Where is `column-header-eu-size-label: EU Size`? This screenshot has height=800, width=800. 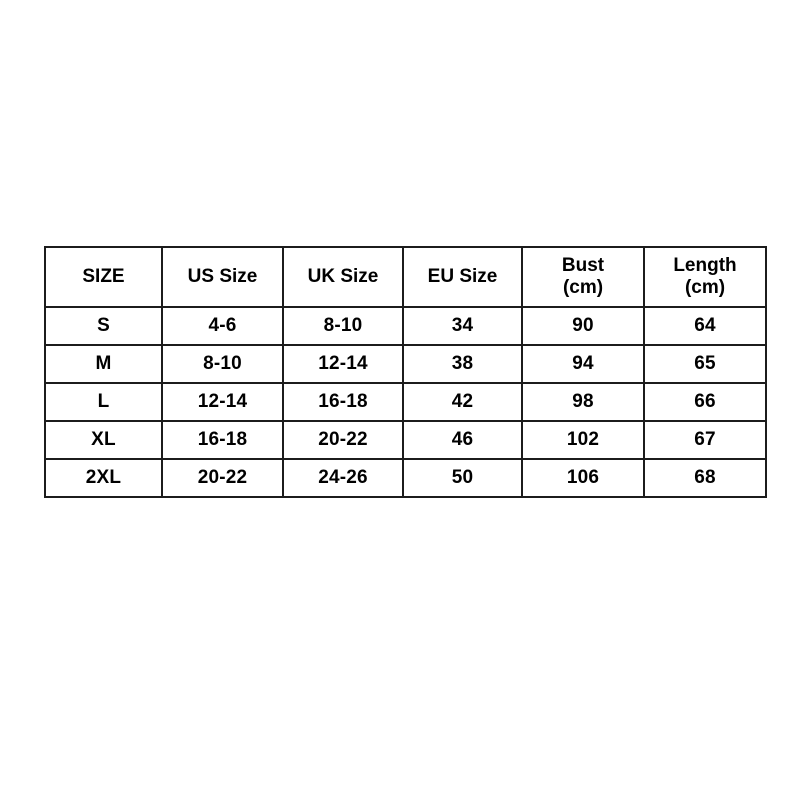 column-header-eu-size-label: EU Size is located at coordinates (462, 276).